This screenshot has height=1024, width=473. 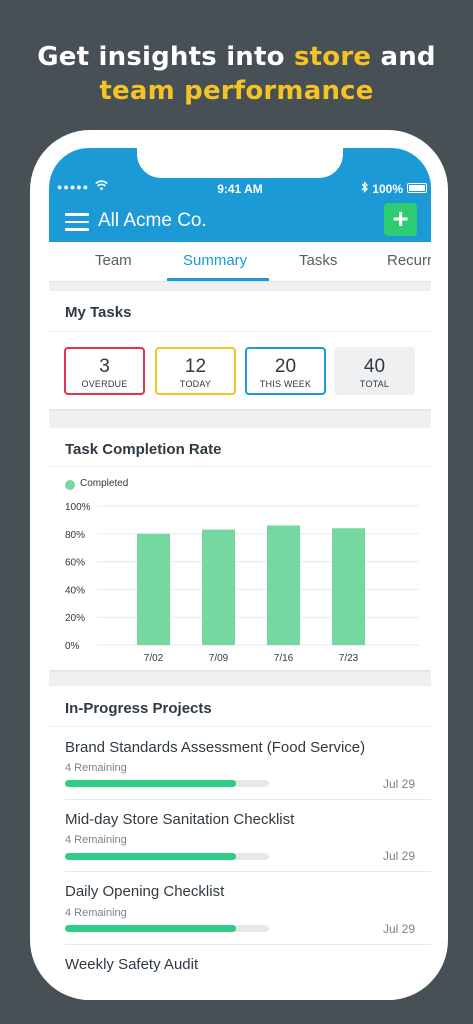 I want to click on wifi-icon, so click(x=101, y=187).